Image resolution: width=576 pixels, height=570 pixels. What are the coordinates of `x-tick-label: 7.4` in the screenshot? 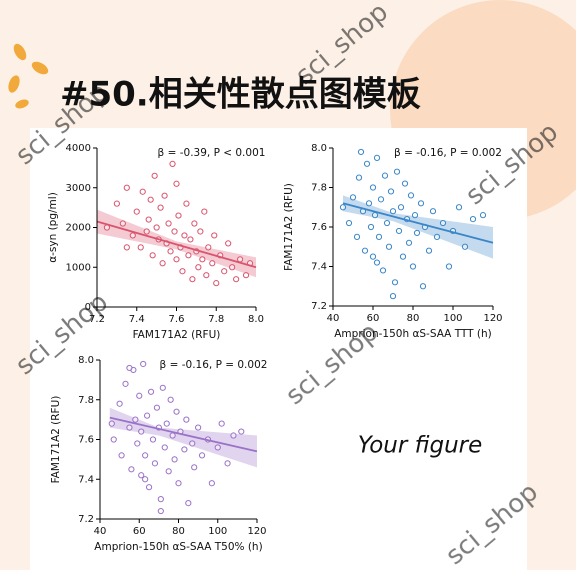 It's located at (137, 319).